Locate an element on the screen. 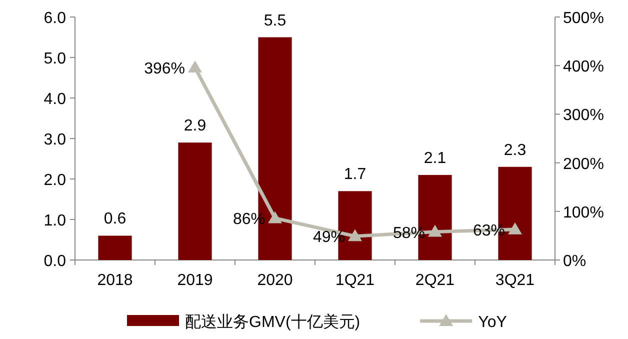 Image resolution: width=628 pixels, height=339 pixels. y-tick-label: 0.0 is located at coordinates (55, 261).